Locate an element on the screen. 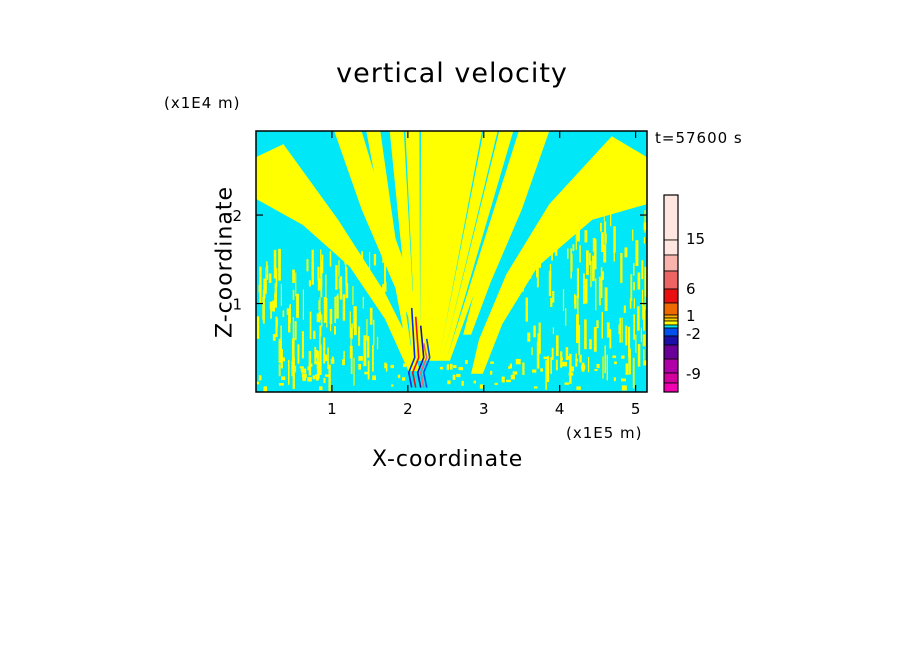  colorbar-label: -9 is located at coordinates (693, 374).